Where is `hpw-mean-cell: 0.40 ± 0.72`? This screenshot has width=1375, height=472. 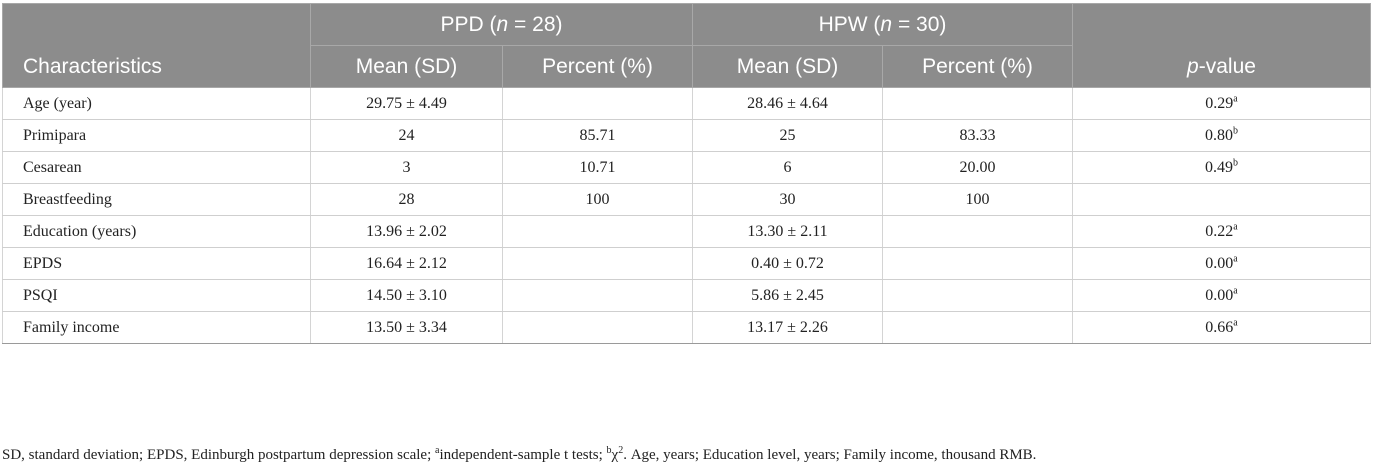 hpw-mean-cell: 0.40 ± 0.72 is located at coordinates (787, 263).